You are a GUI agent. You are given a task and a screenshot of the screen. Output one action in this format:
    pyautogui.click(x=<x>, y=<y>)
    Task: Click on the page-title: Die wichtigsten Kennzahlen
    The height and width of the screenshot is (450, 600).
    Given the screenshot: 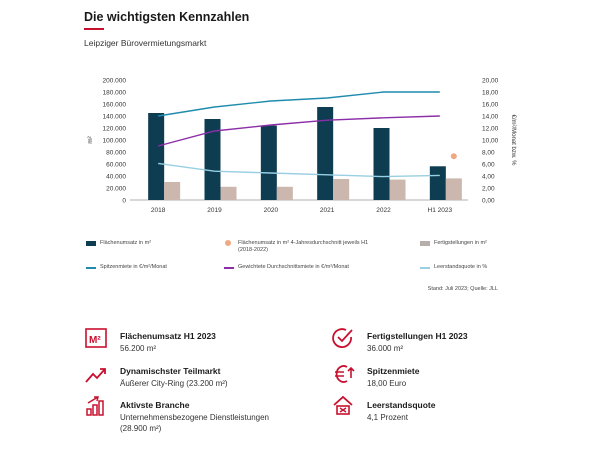 What is the action you would take?
    pyautogui.click(x=167, y=17)
    